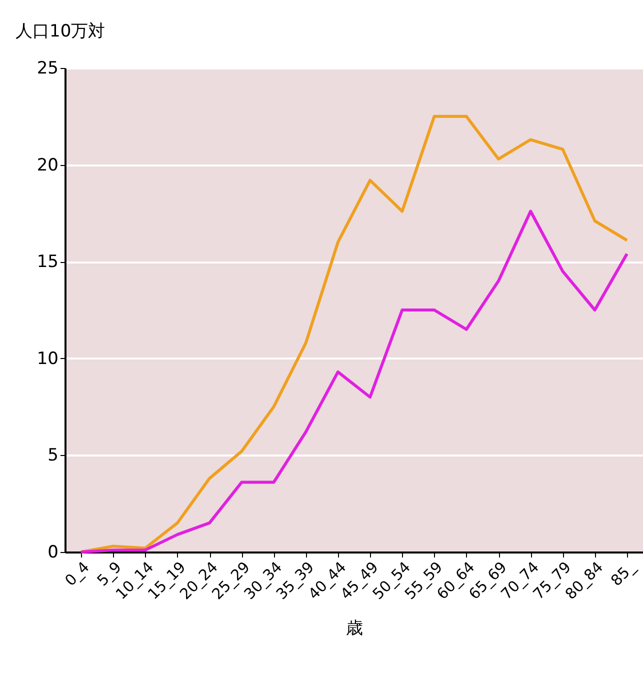 Image resolution: width=643 pixels, height=675 pixels. What do you see at coordinates (47, 165) in the screenshot?
I see `y-tick-label: 20` at bounding box center [47, 165].